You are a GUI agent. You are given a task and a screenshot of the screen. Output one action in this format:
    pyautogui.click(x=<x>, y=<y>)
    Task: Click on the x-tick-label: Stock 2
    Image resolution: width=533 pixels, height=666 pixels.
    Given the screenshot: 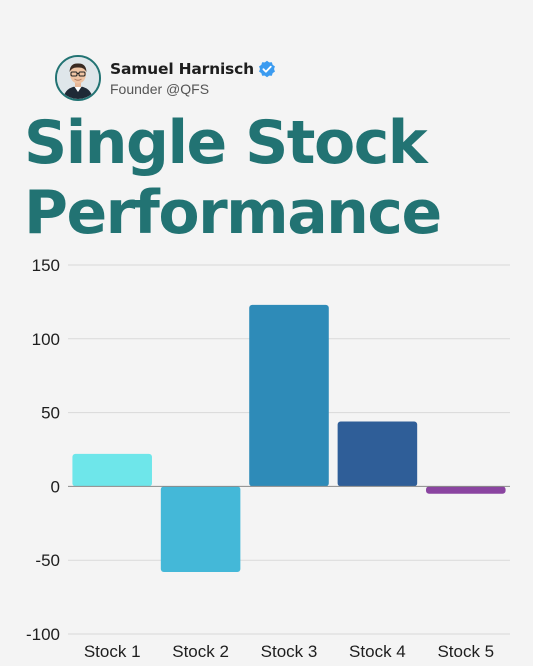 What is the action you would take?
    pyautogui.click(x=200, y=651)
    